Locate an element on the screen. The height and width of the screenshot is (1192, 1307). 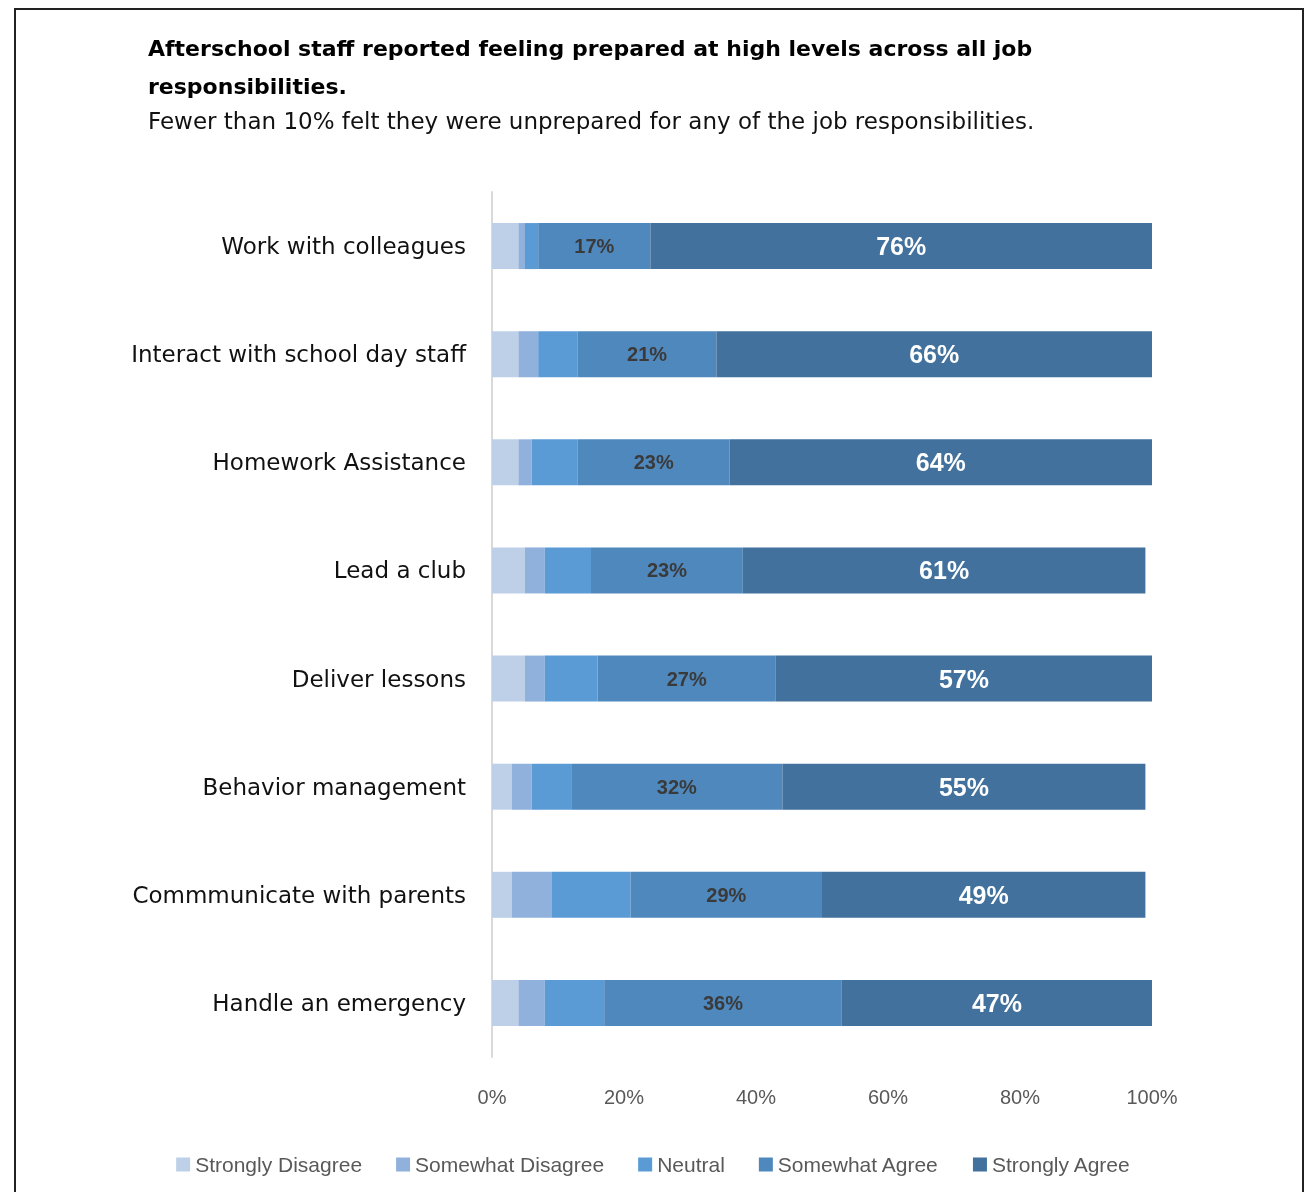
data-label: 17% is located at coordinates (594, 246).